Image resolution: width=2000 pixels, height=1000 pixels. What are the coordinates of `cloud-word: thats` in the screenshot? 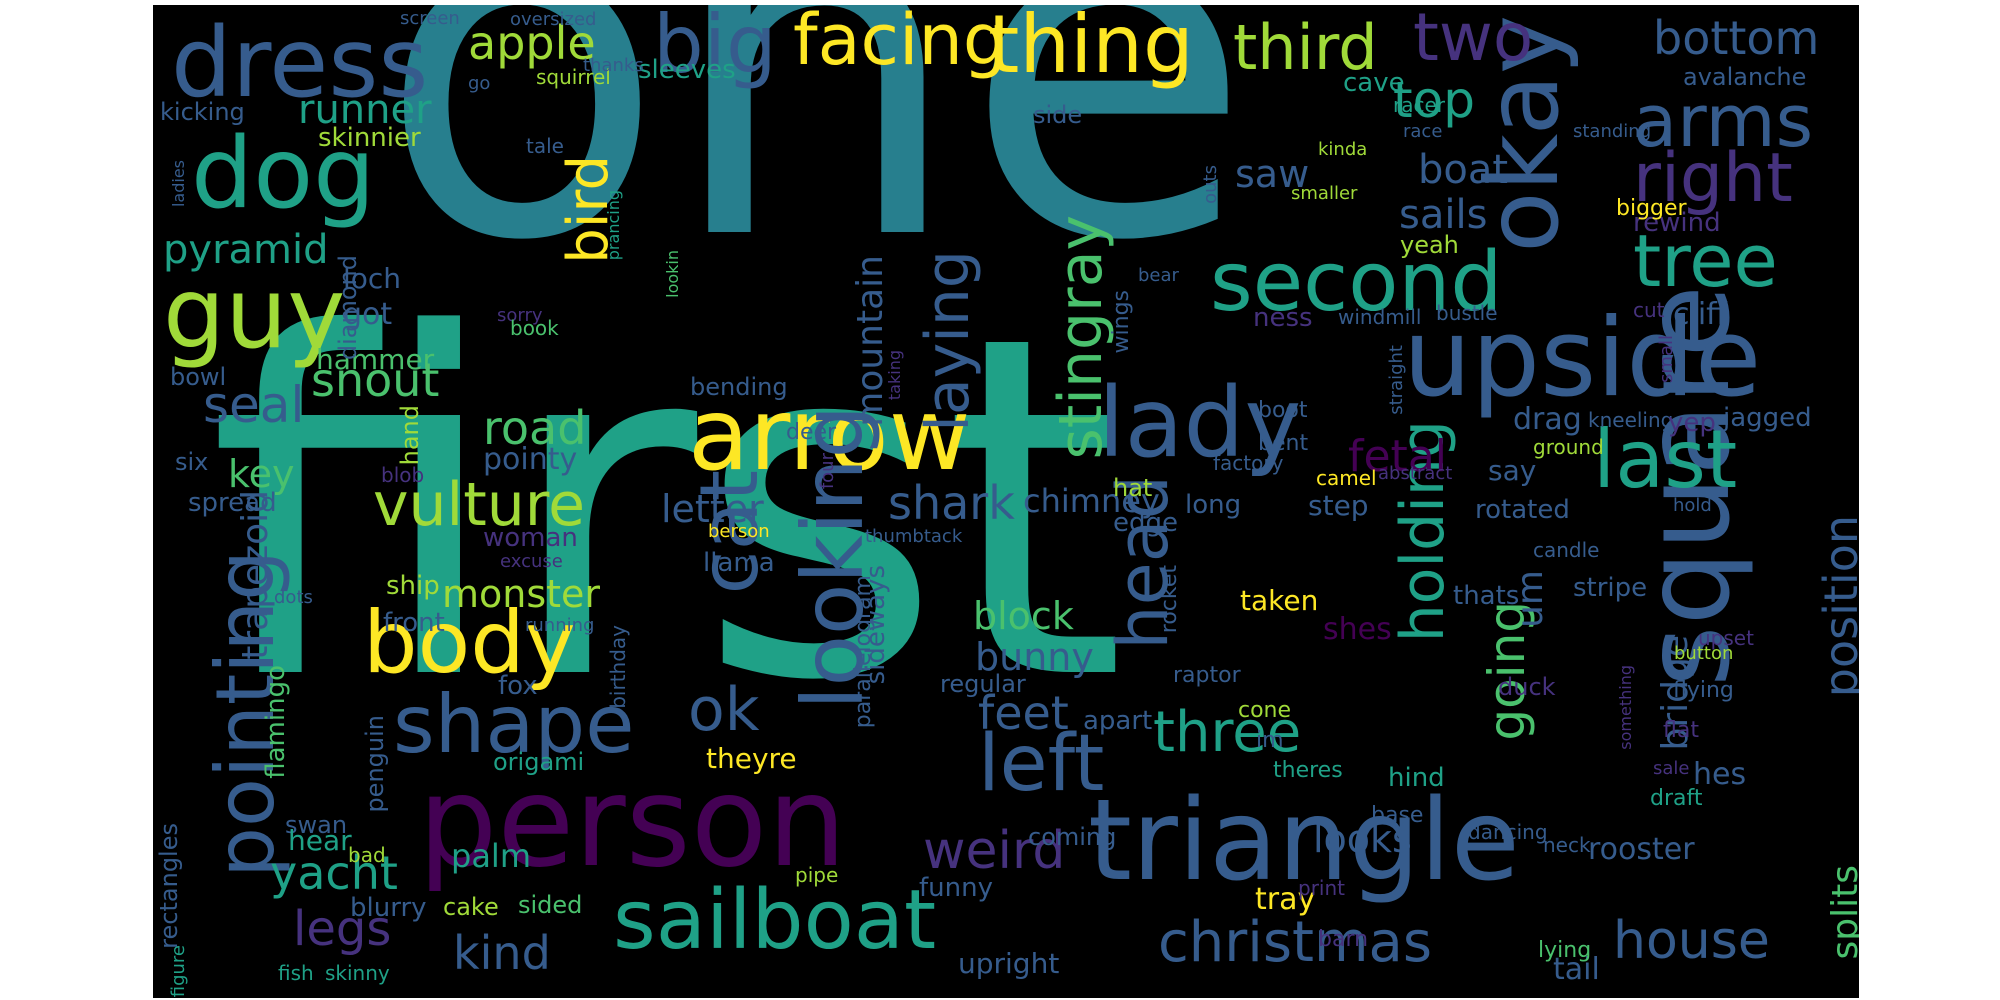 It's located at (1486, 596).